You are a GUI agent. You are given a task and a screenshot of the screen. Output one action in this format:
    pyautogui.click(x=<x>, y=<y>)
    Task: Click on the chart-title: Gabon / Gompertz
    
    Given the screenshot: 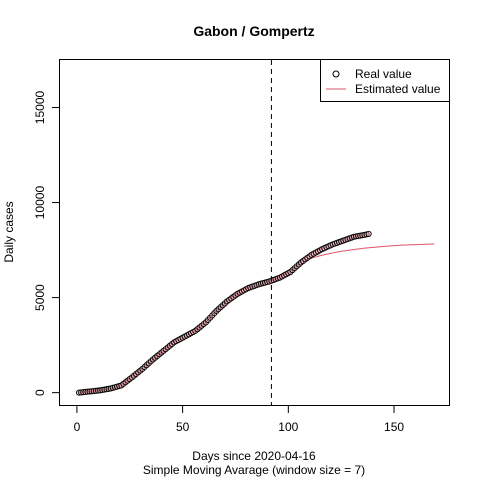 What is the action you would take?
    pyautogui.click(x=253, y=31)
    